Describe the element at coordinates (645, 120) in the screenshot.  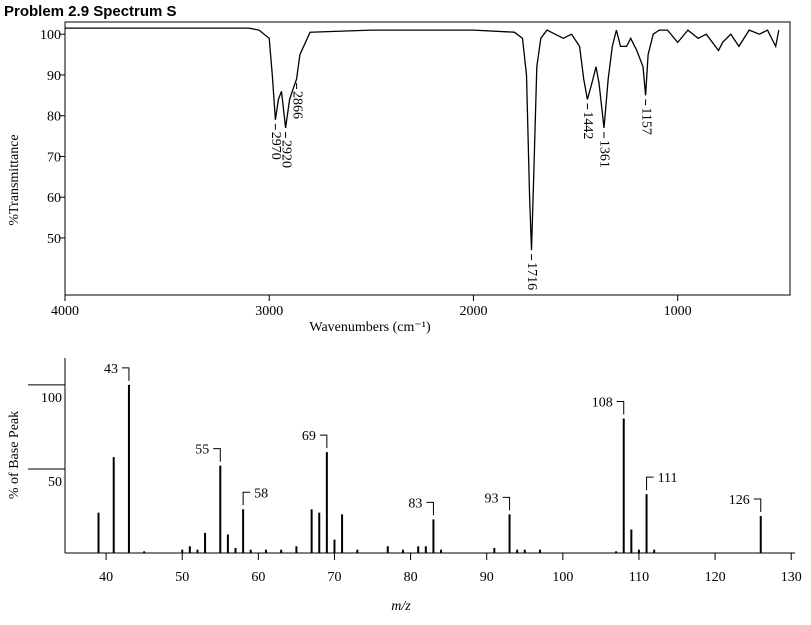
I see `peak-label: 1157` at that location.